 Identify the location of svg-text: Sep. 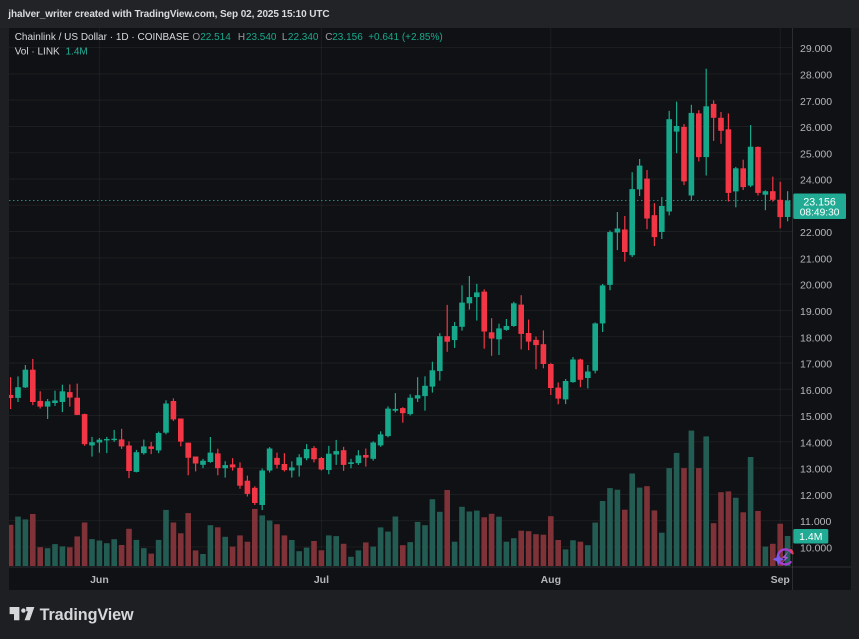
(780, 580).